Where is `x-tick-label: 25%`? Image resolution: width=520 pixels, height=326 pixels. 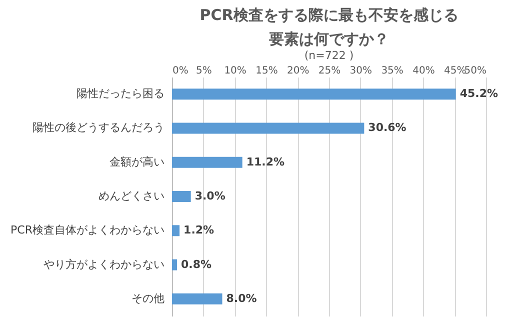
x-tick-label: 25% is located at coordinates (329, 71).